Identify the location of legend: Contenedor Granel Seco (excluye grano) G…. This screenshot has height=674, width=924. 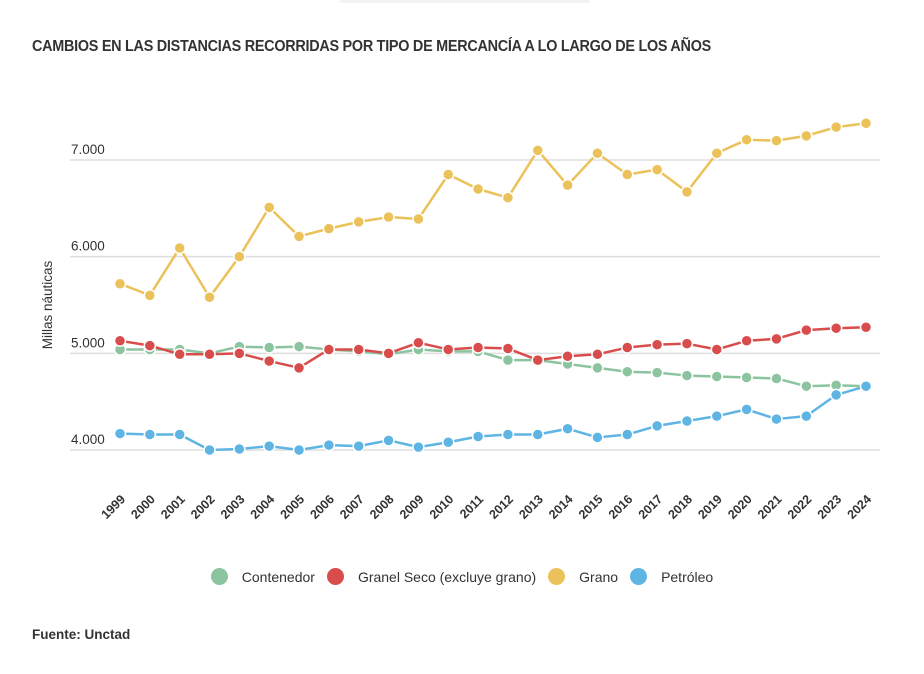
(462, 576).